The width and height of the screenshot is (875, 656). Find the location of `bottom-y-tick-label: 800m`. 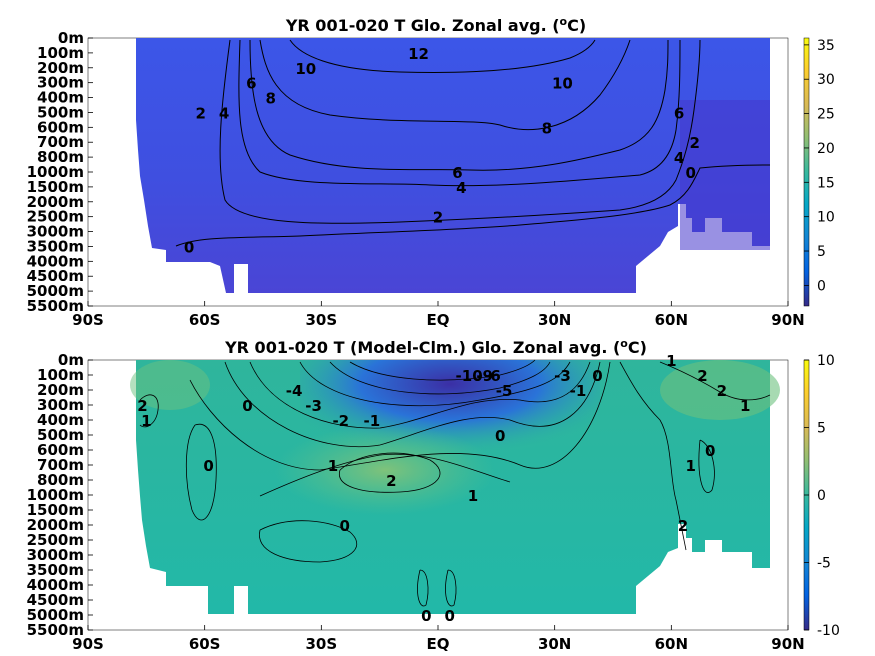

bottom-y-tick-label: 800m is located at coordinates (60, 480).